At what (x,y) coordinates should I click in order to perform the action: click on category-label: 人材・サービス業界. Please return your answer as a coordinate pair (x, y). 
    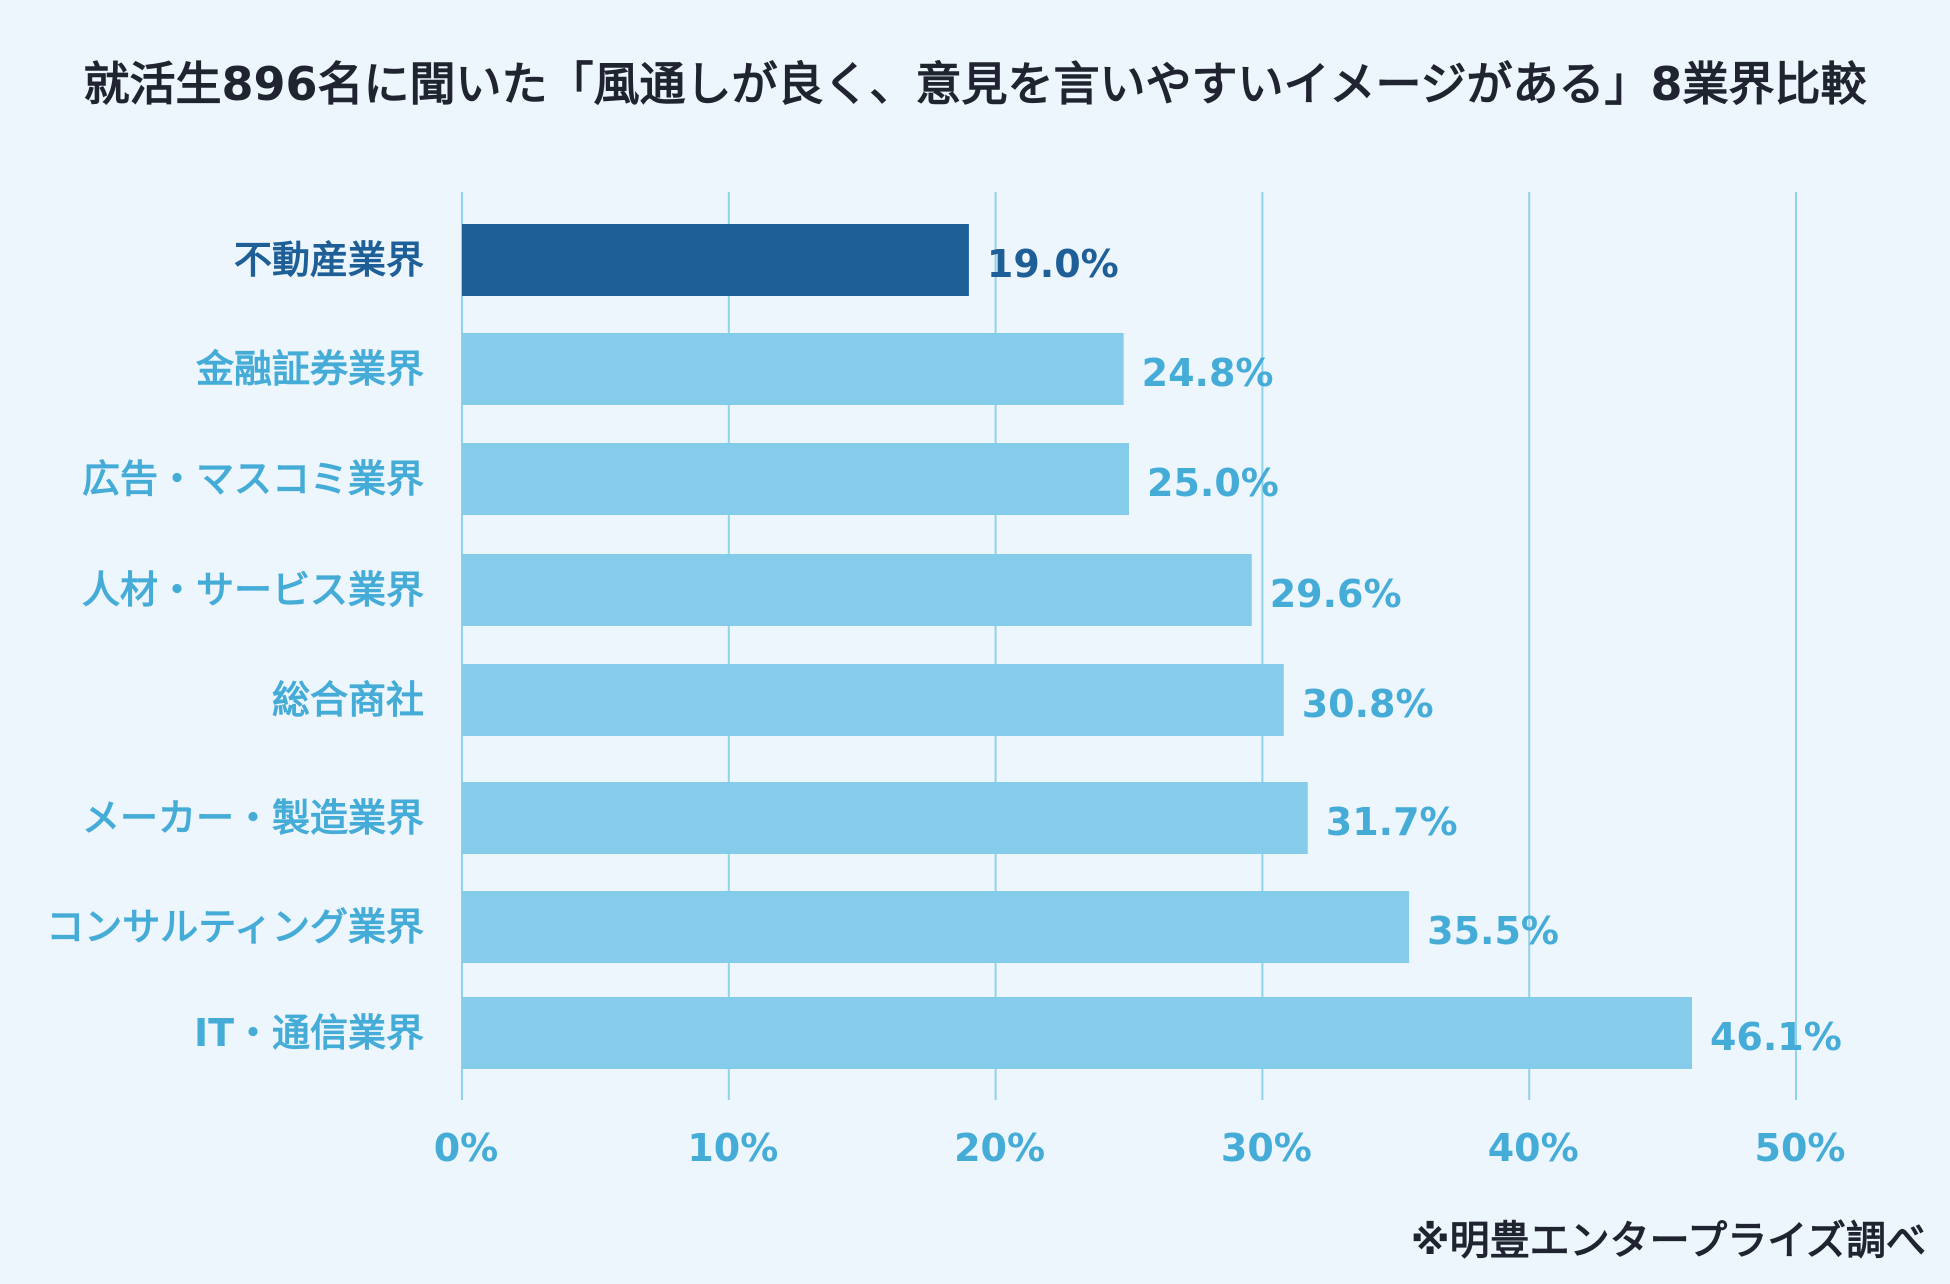
    Looking at the image, I should click on (253, 590).